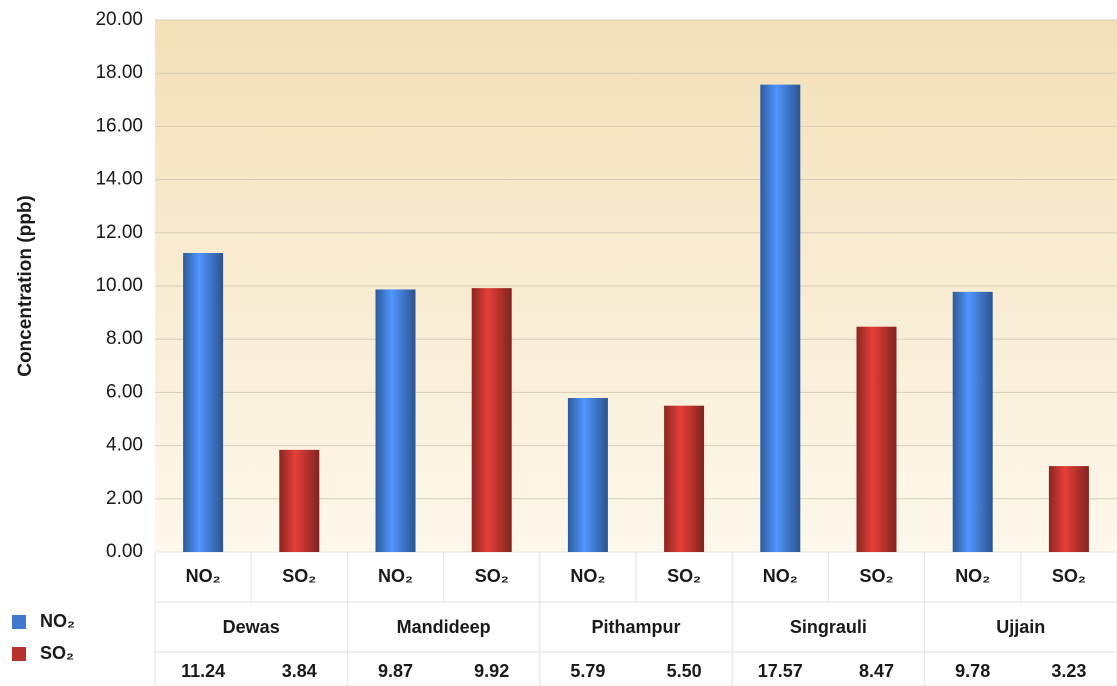  What do you see at coordinates (635, 627) in the screenshot?
I see `group-label: Pithampur` at bounding box center [635, 627].